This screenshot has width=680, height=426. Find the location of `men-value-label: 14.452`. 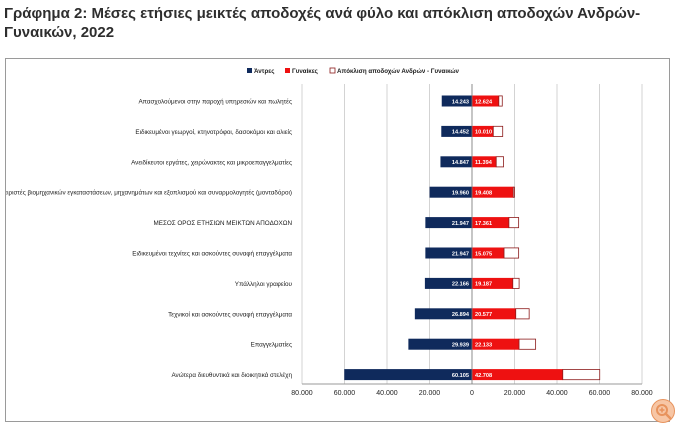

men-value-label: 14.452 is located at coordinates (460, 133).